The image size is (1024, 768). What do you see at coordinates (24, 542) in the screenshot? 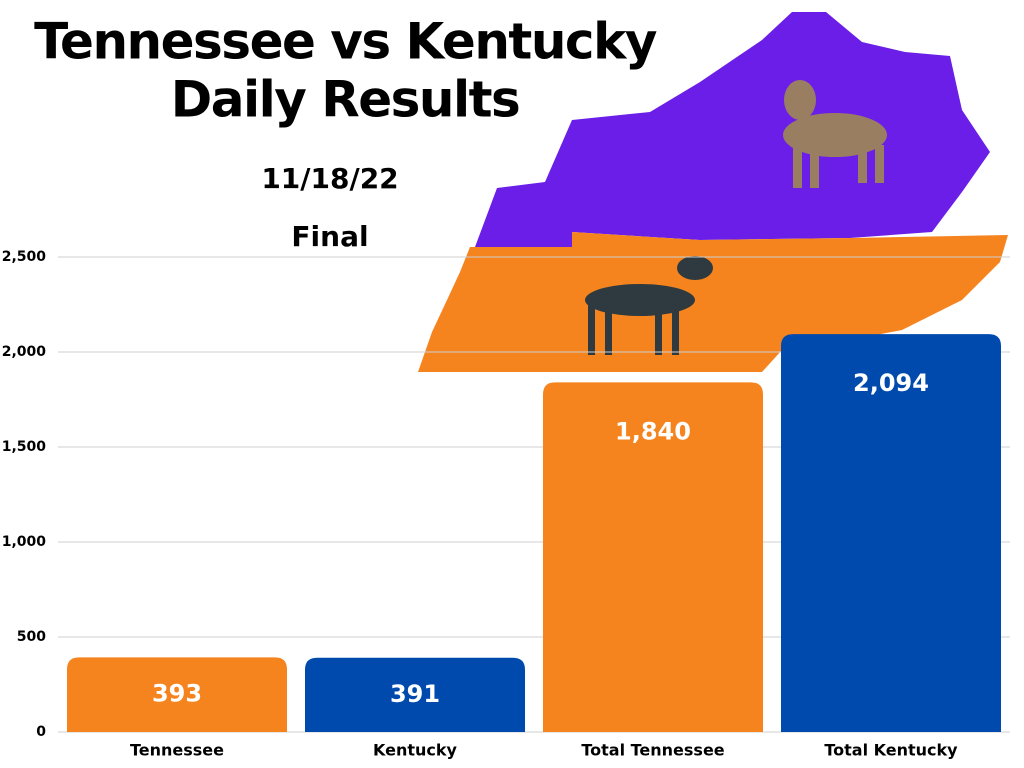
I see `y-tick-label: 1,000` at bounding box center [24, 542].